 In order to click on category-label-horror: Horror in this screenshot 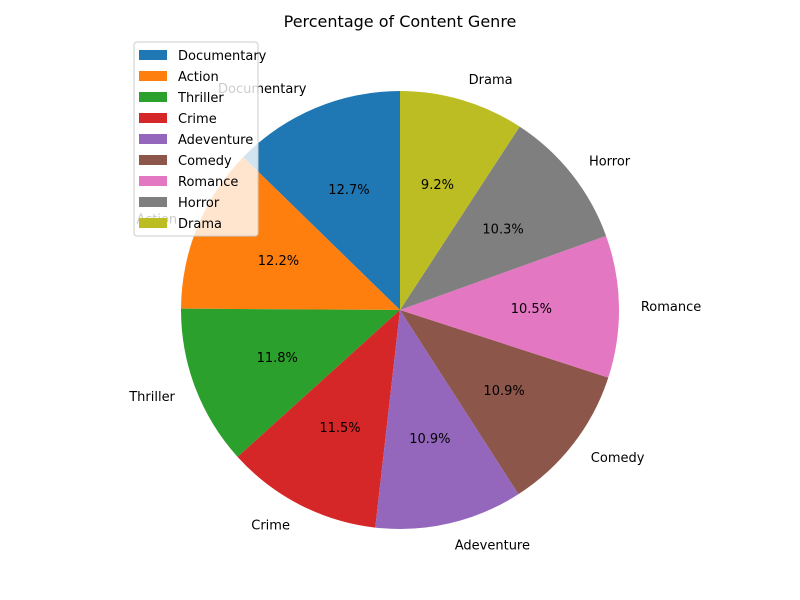, I will do `click(610, 162)`.